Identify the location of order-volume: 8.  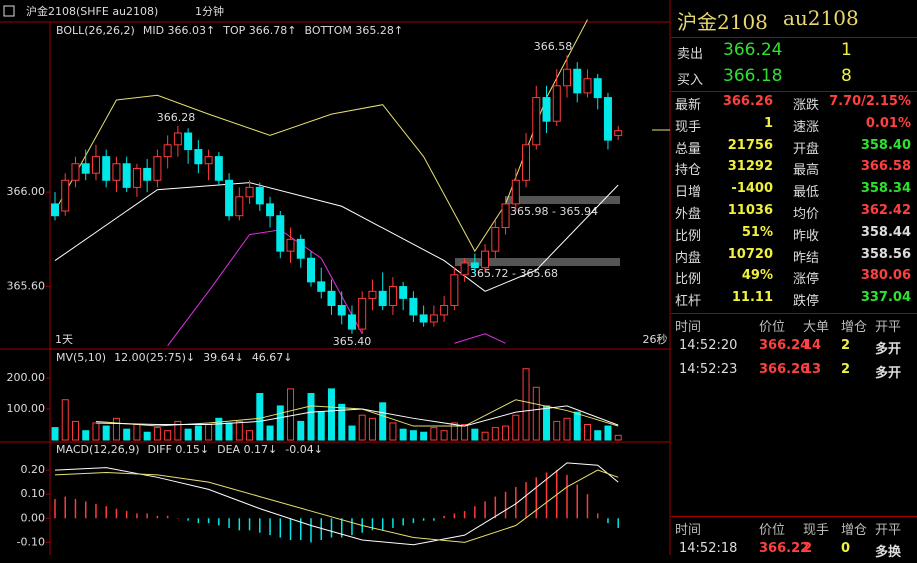
(846, 76).